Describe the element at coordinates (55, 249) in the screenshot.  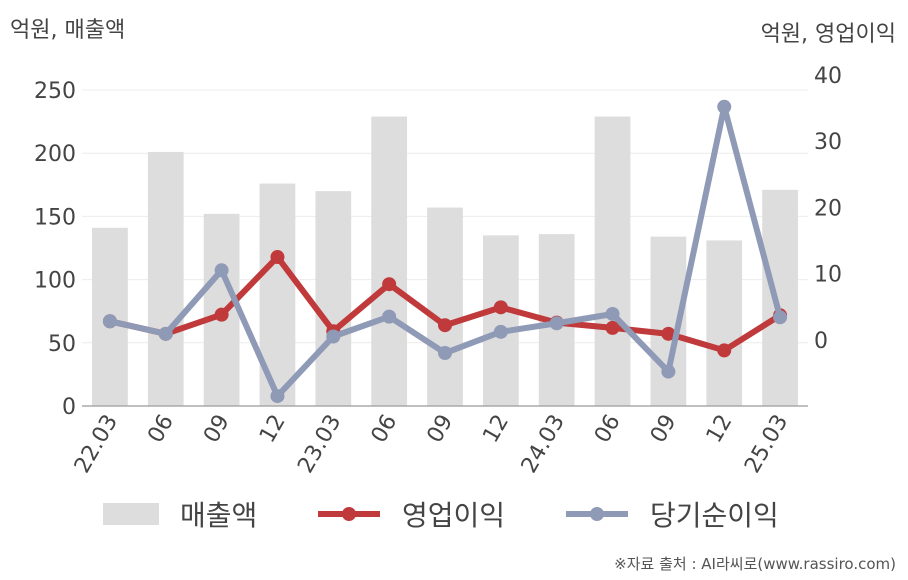
I see `left-y-axis: 0 50 100 150 200 250` at that location.